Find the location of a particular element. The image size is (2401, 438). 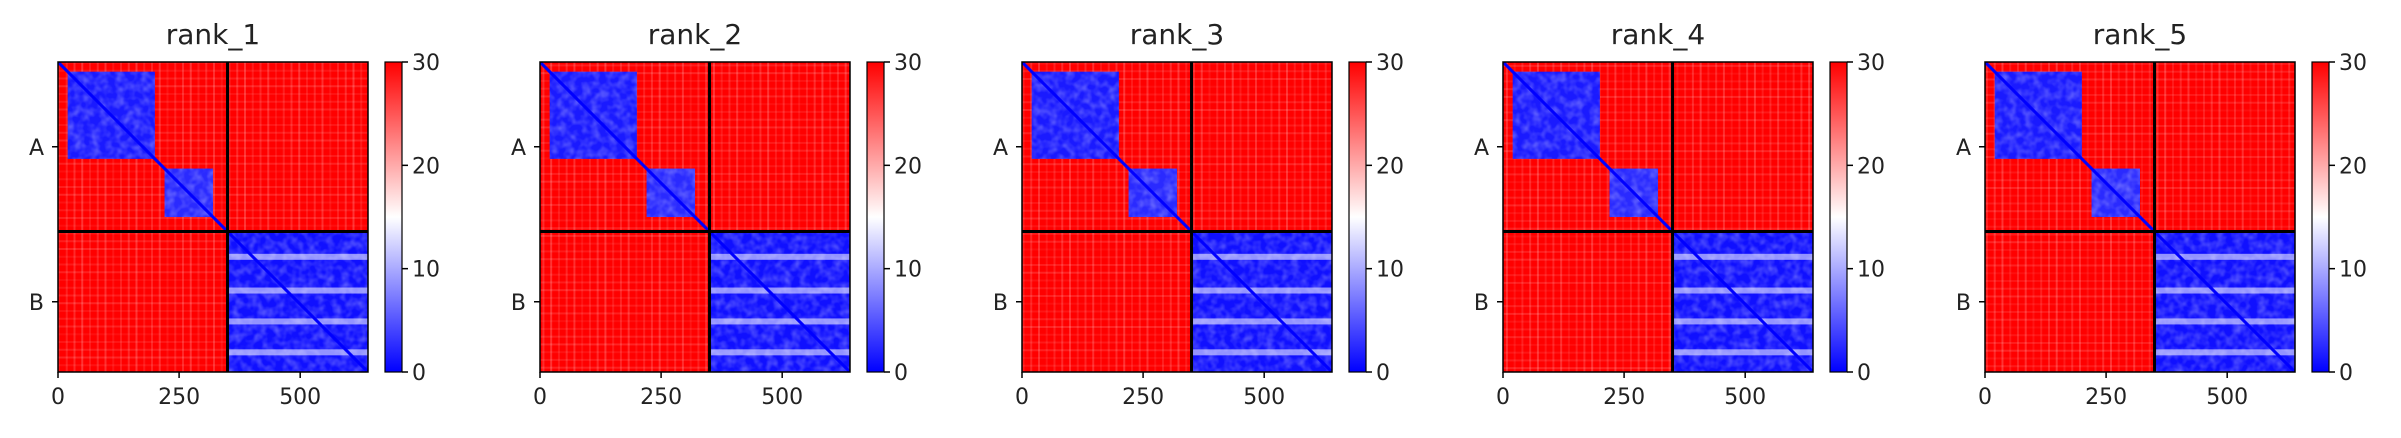

colorbar is located at coordinates (1357, 217).